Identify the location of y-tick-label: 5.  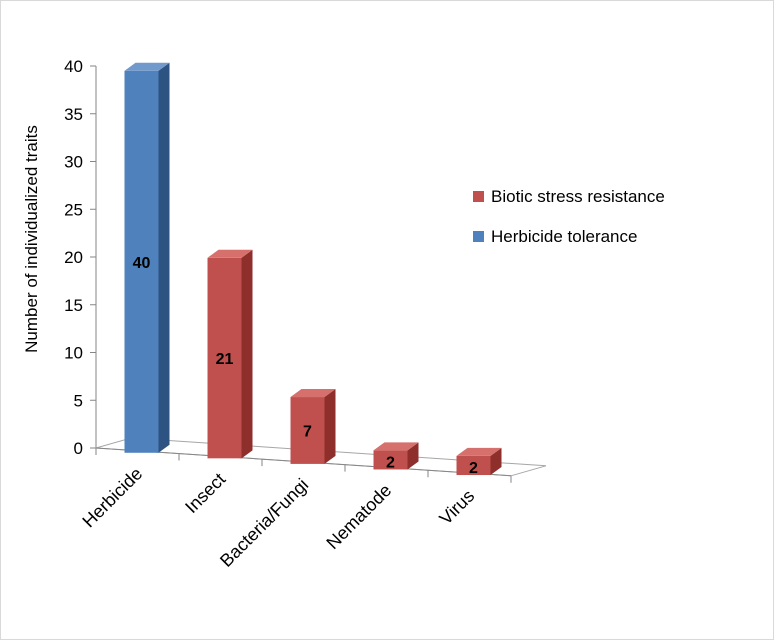
(78, 400).